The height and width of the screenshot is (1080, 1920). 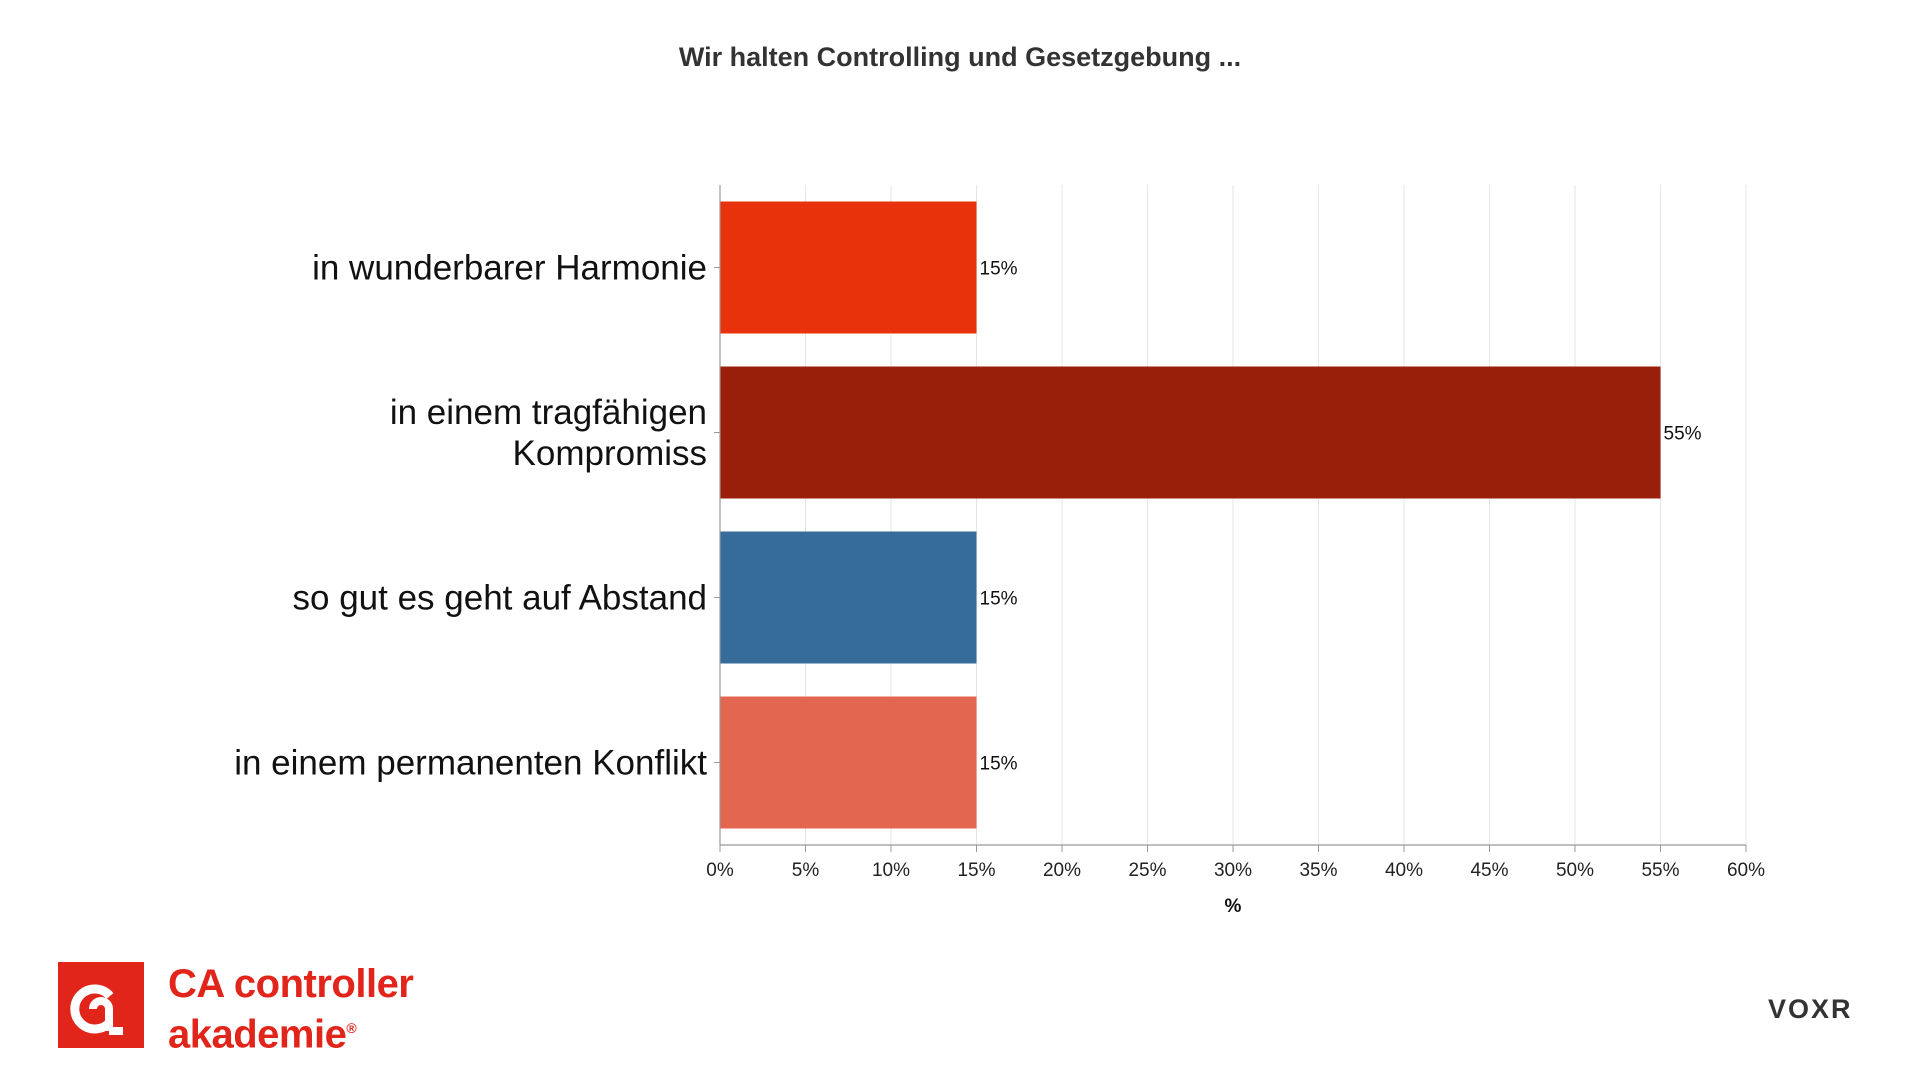 I want to click on category-label-line: in einem permanenten Konflikt, so click(x=470, y=763).